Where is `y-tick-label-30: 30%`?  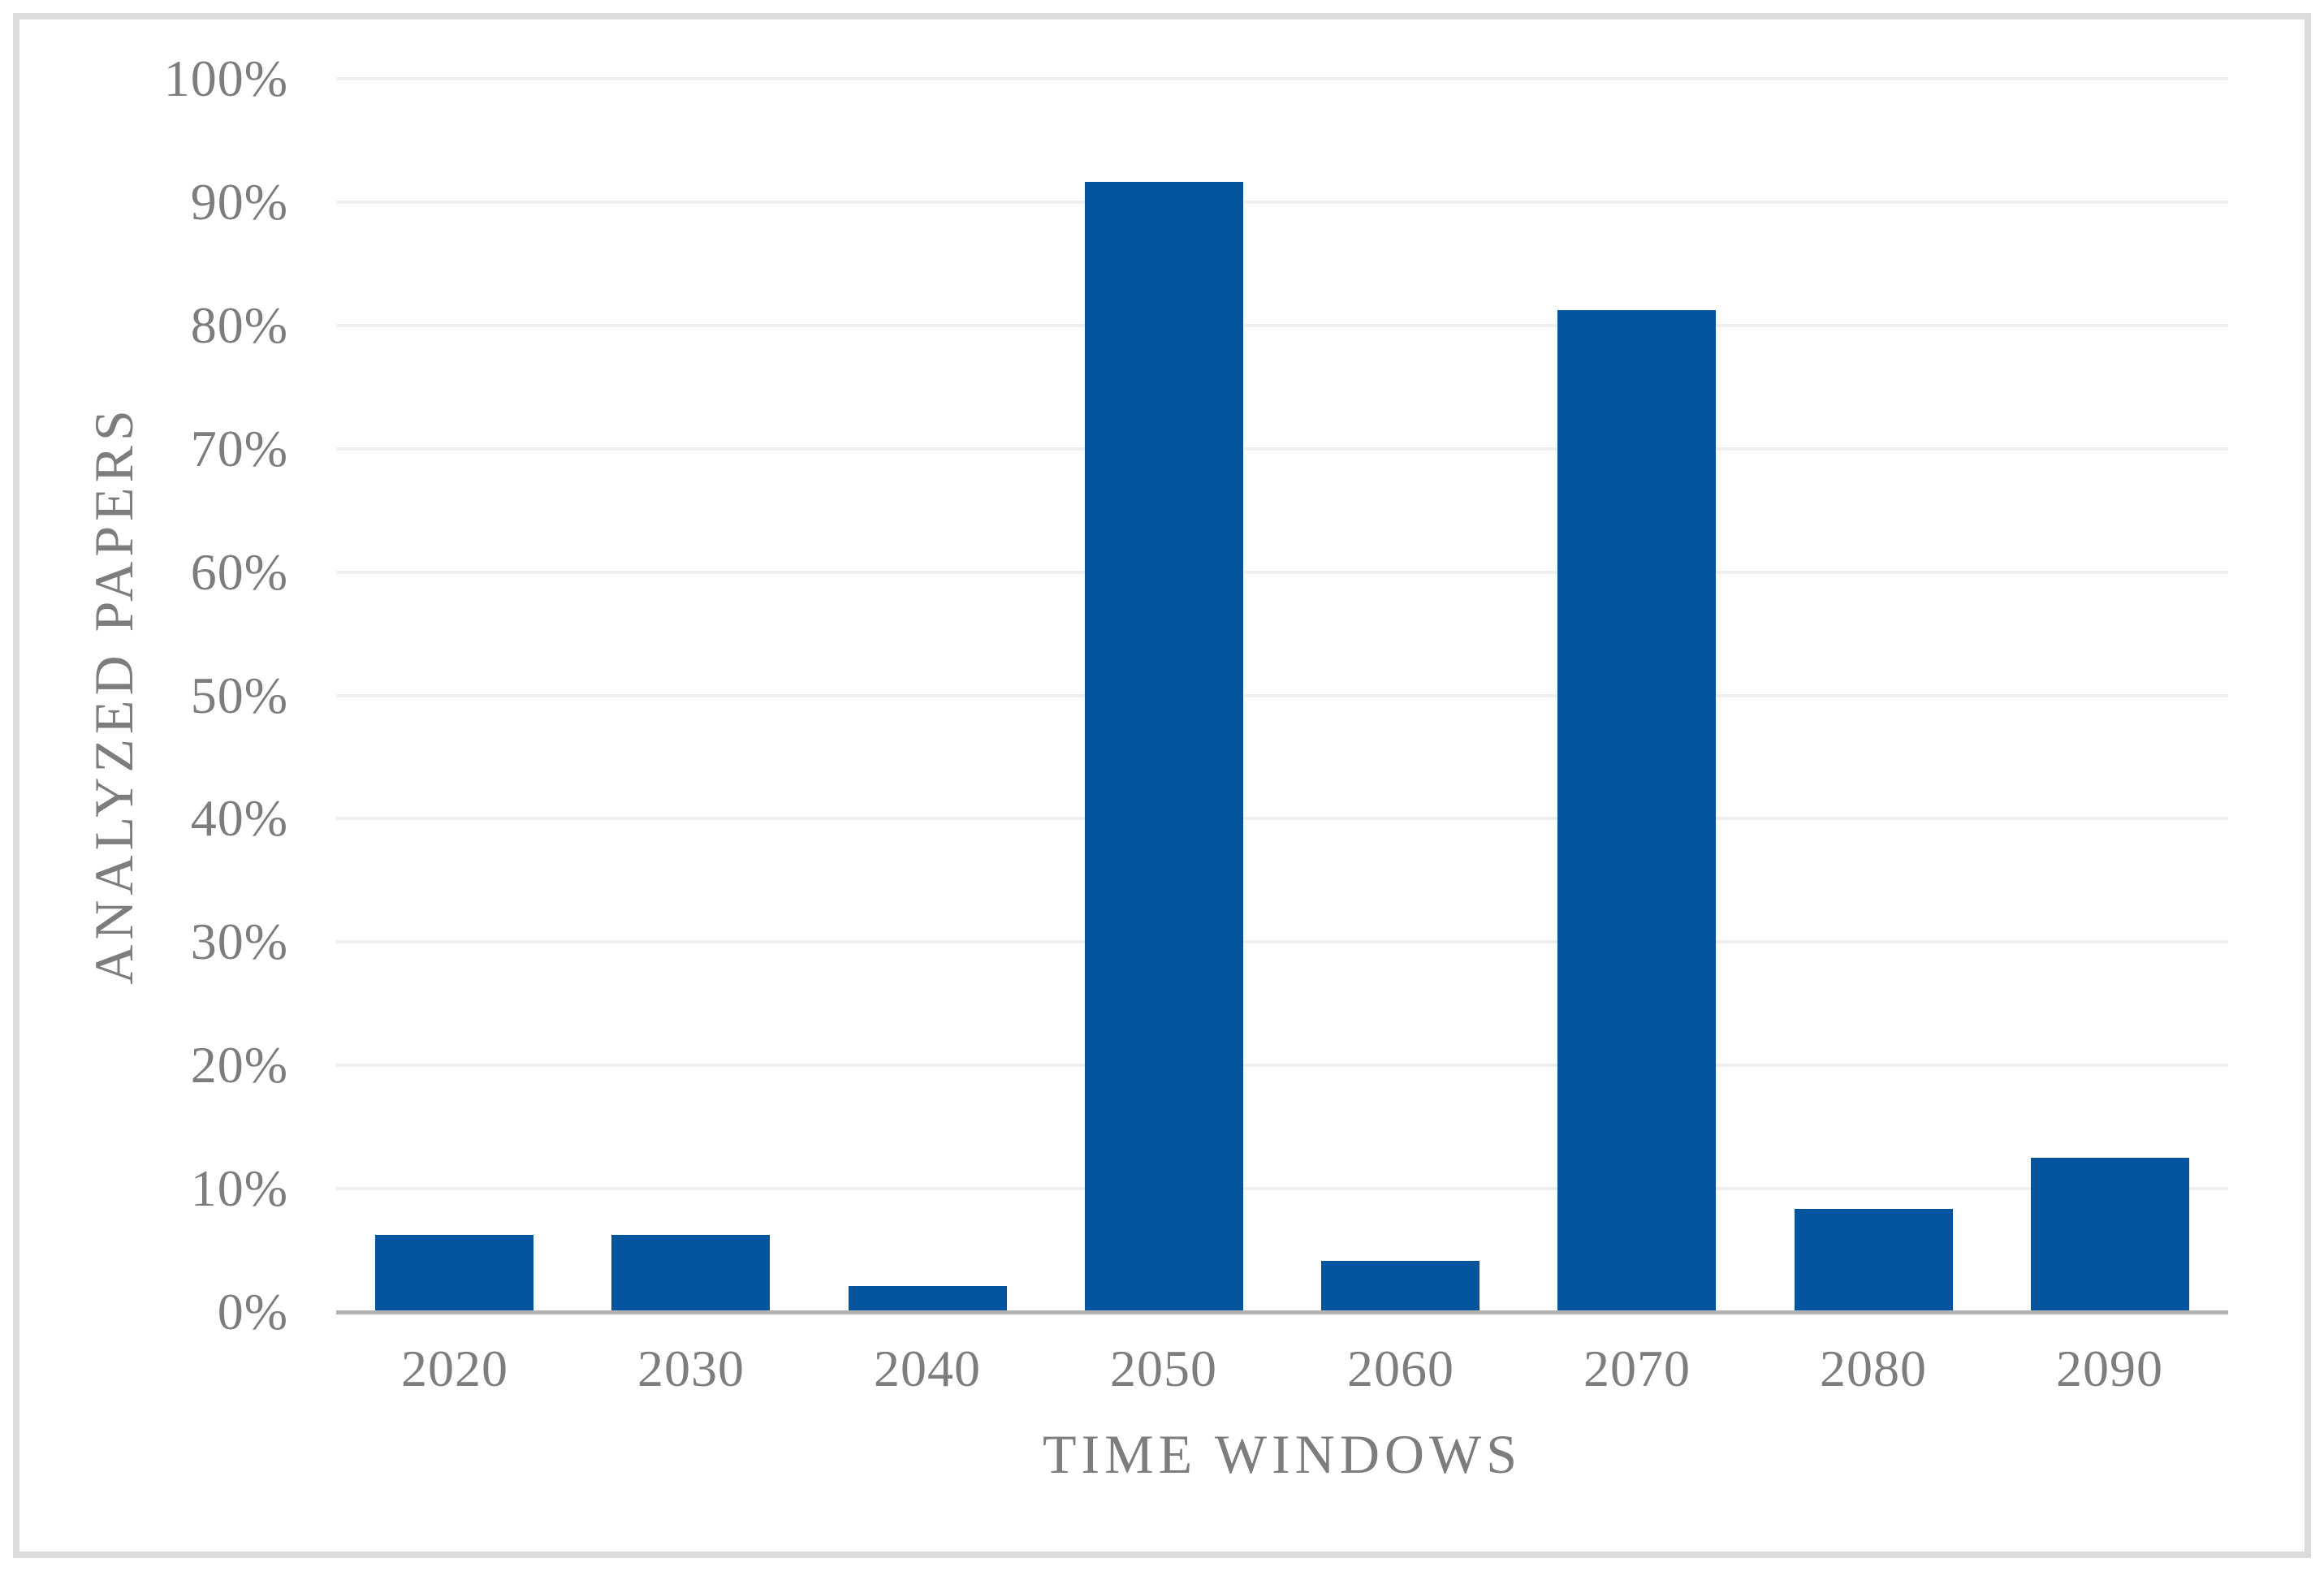
y-tick-label-30: 30% is located at coordinates (239, 942).